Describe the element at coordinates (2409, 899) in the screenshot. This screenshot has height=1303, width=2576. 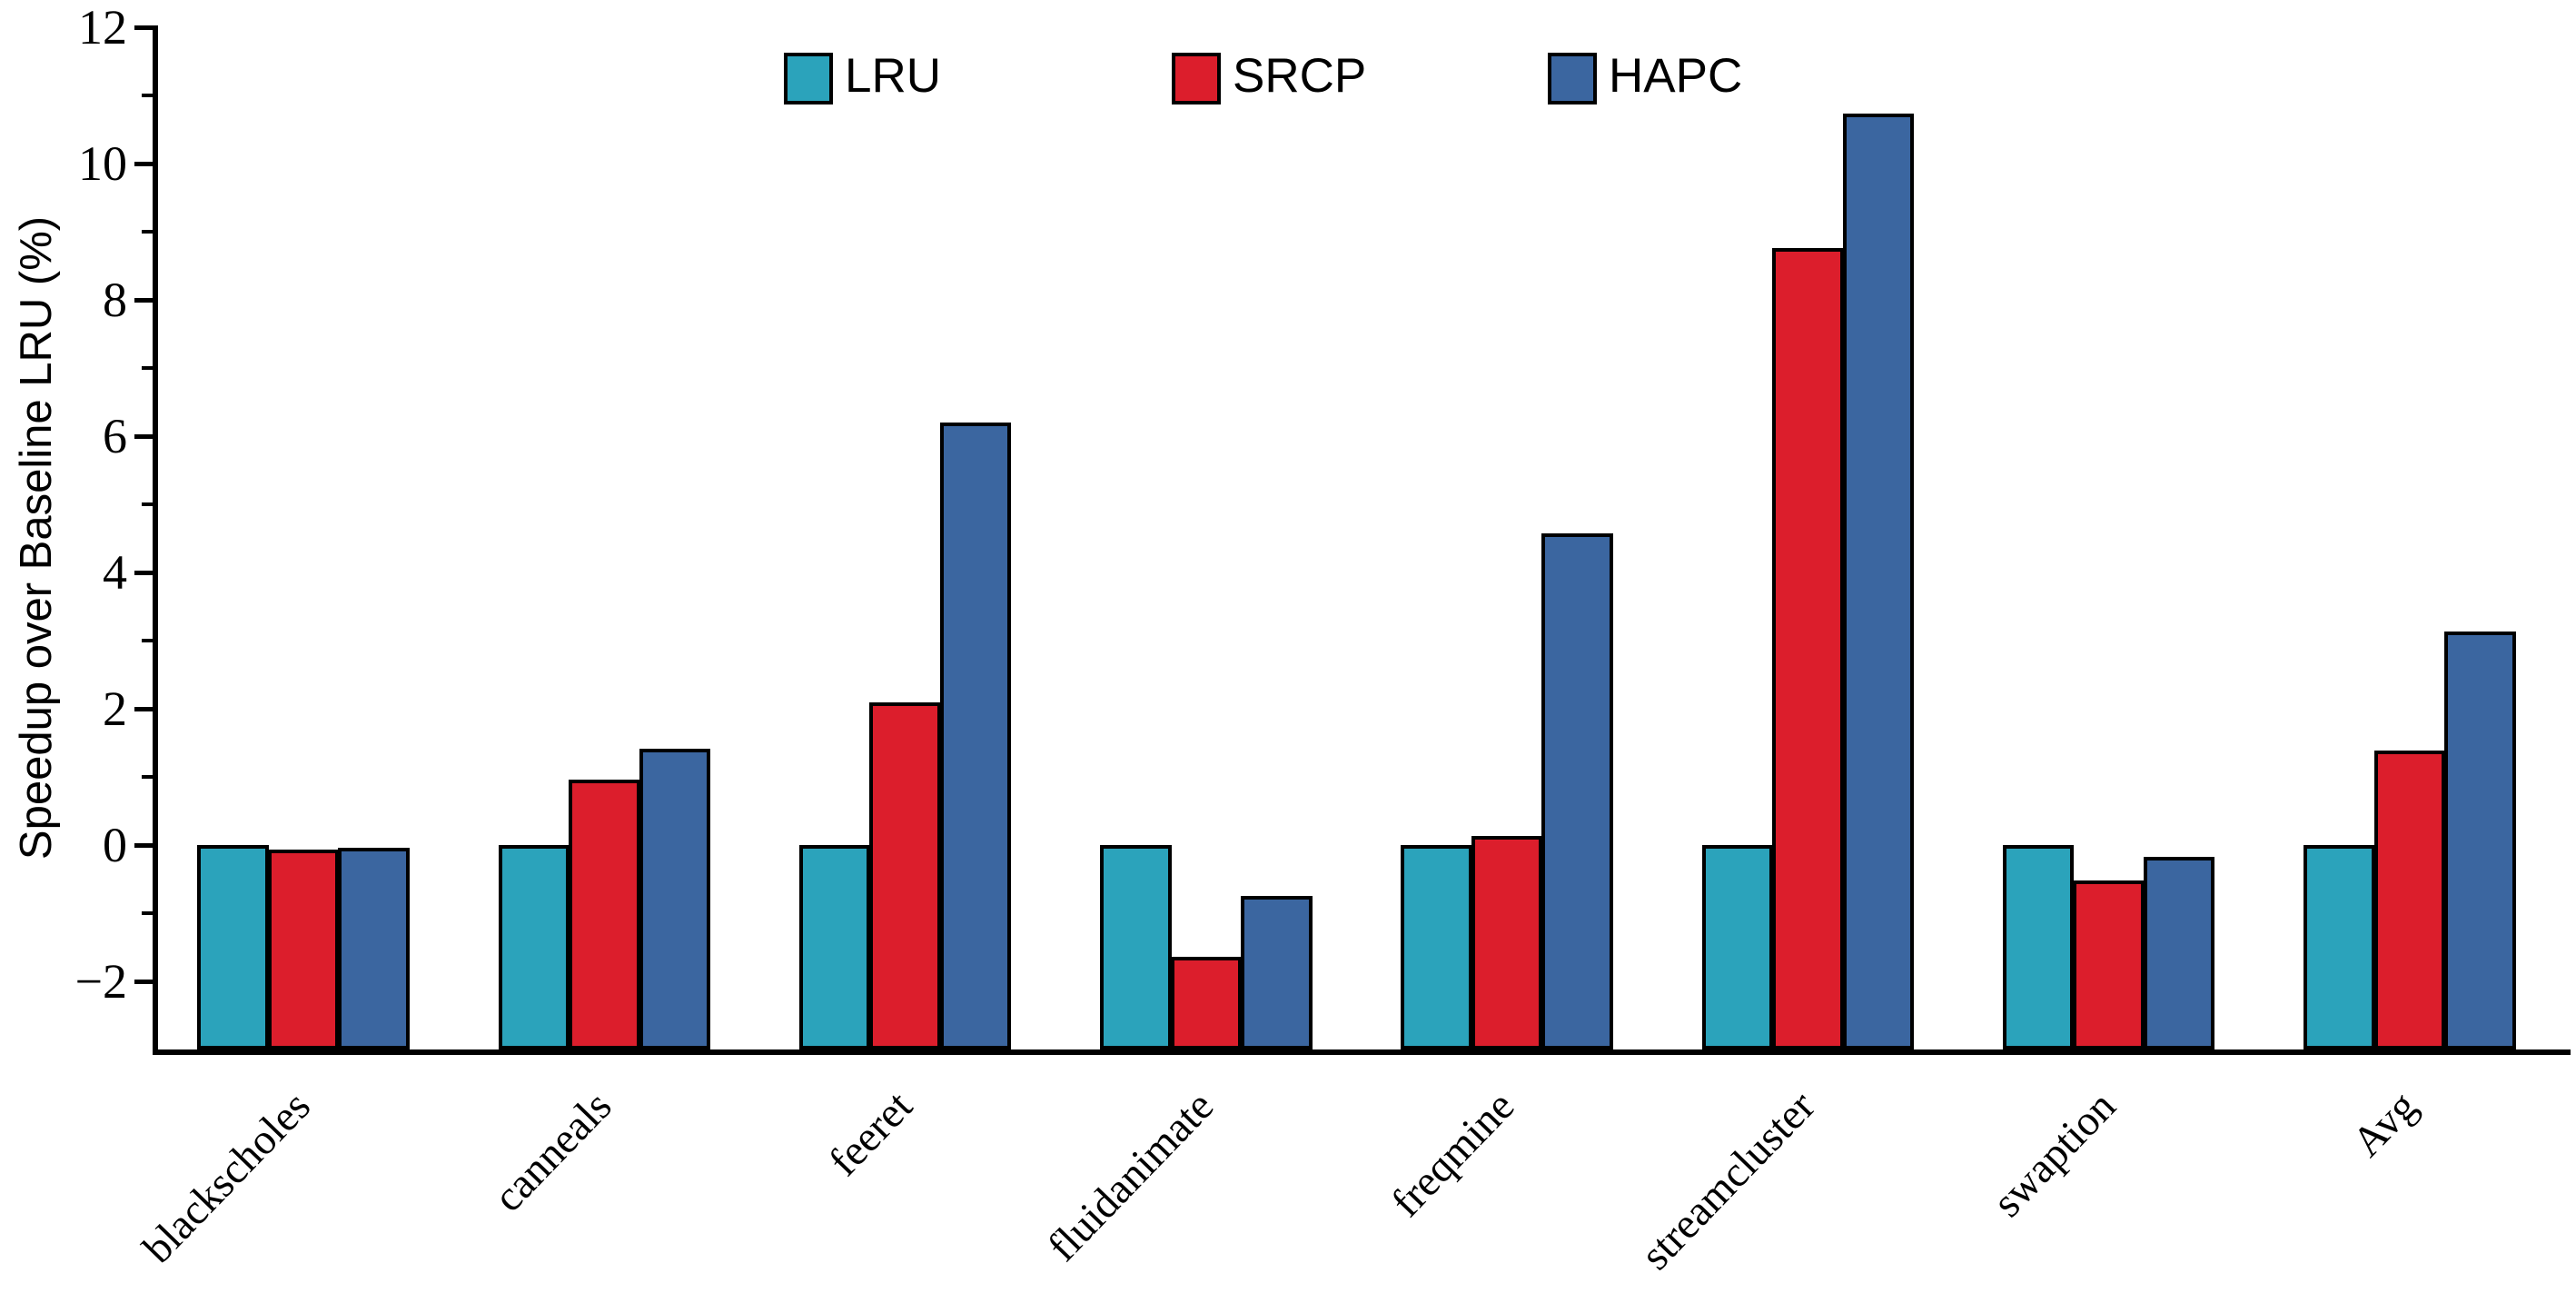
I see `bar-srcp-avg` at that location.